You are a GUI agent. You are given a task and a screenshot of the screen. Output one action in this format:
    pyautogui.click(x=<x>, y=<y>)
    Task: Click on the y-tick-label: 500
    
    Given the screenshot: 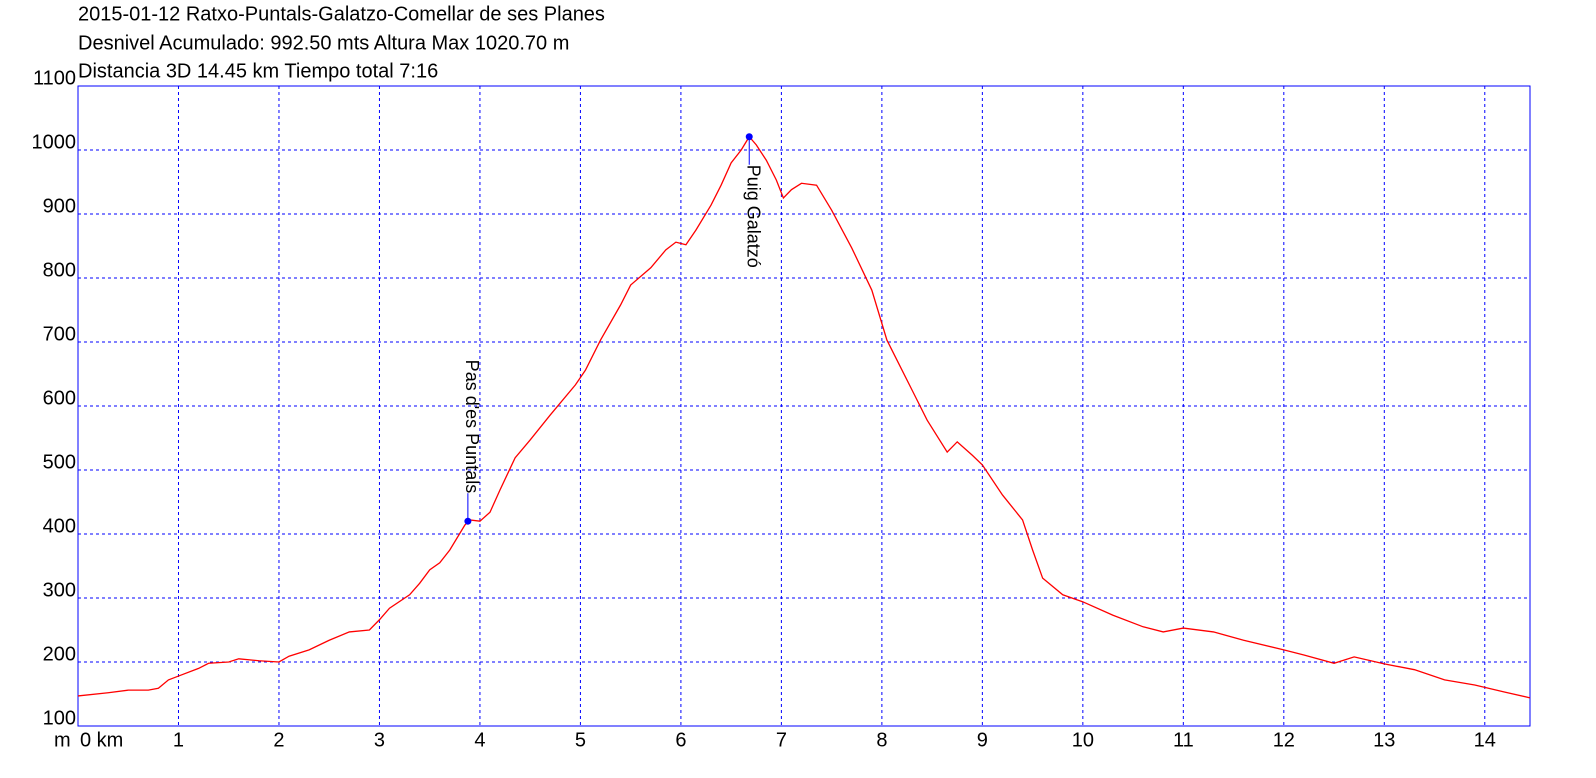 What is the action you would take?
    pyautogui.click(x=59, y=462)
    